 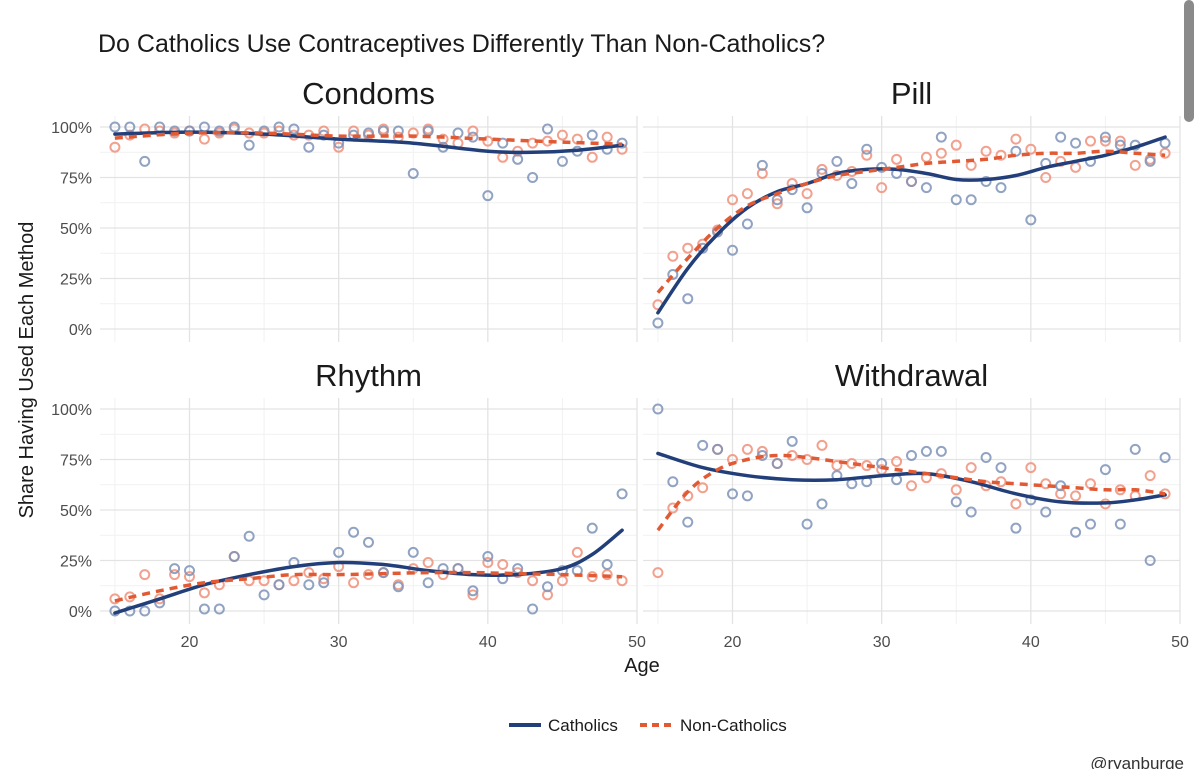 I want to click on x-tick-label: 20, so click(x=190, y=642).